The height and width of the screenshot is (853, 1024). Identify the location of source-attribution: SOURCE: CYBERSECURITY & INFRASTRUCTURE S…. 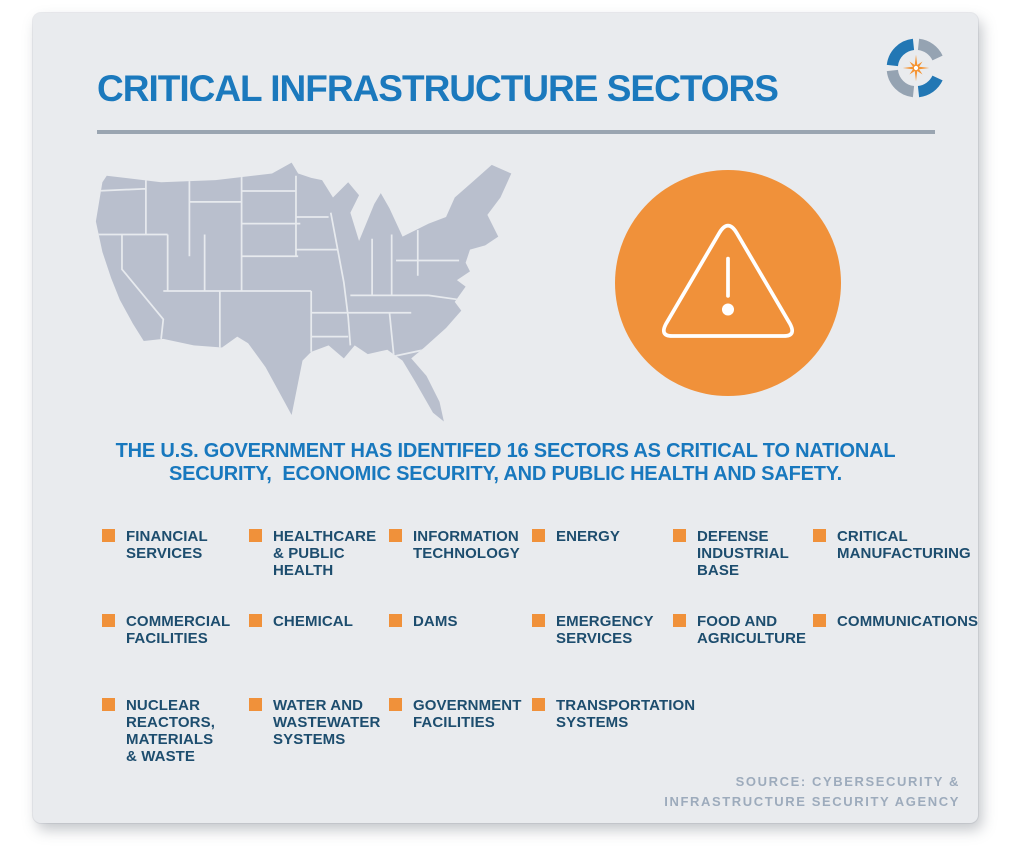
(812, 791).